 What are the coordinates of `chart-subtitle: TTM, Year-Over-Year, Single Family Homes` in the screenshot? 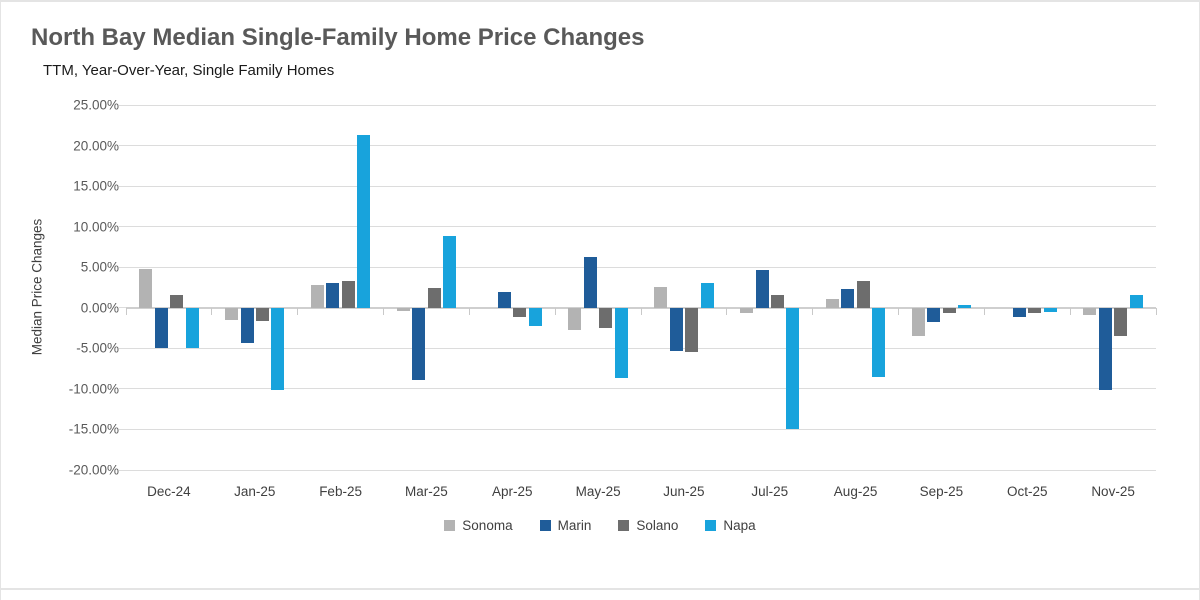 It's located at (189, 70).